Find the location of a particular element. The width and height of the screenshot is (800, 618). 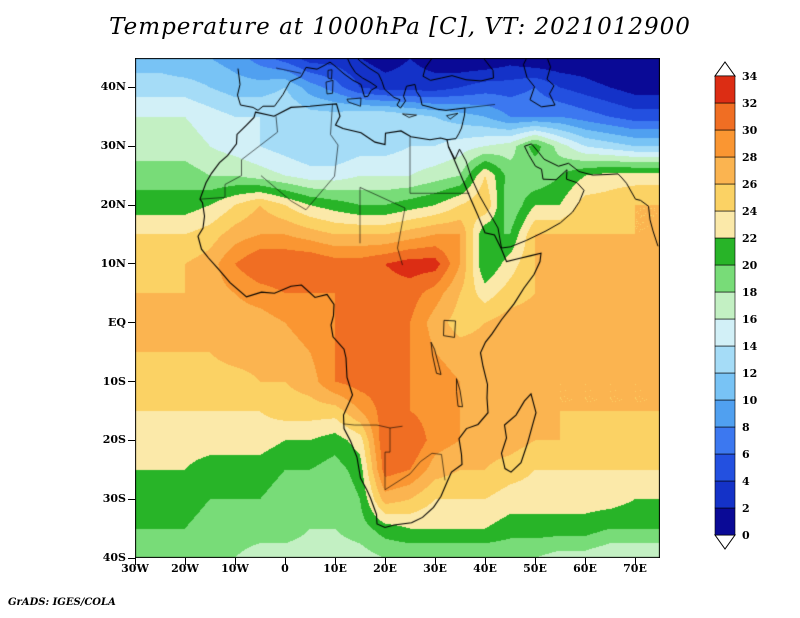

lon-tick-label: 30E is located at coordinates (435, 568).